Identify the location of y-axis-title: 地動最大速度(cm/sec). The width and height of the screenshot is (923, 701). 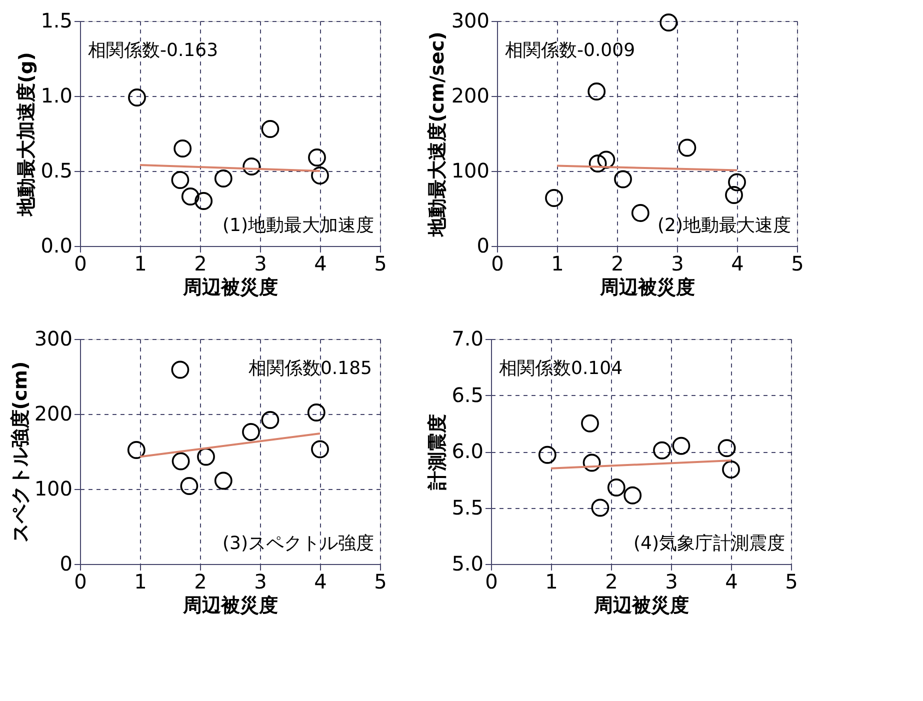
(437, 135).